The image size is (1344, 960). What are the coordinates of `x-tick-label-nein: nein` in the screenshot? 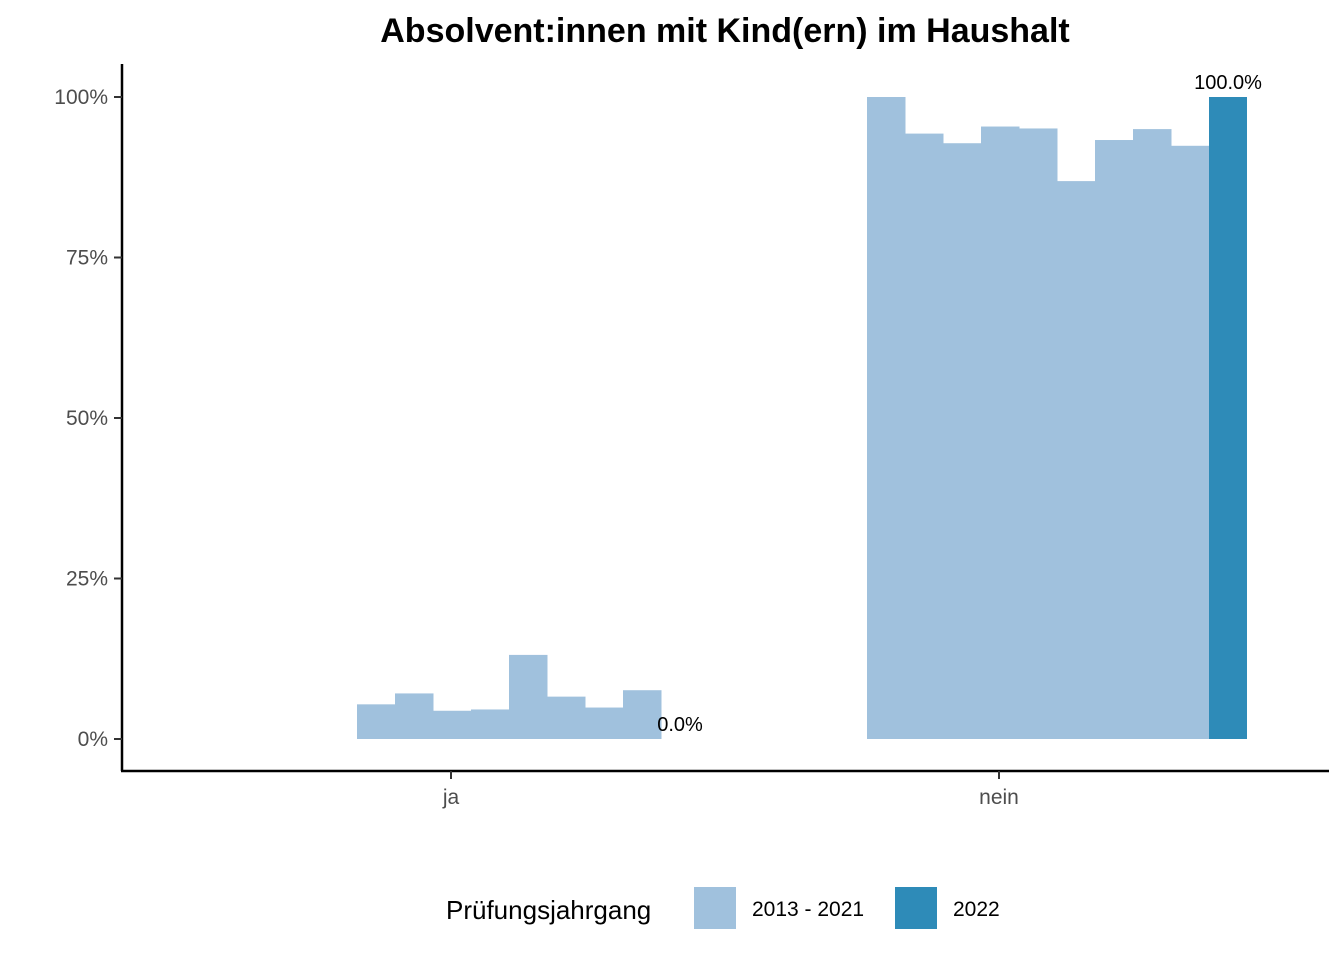 It's located at (999, 797).